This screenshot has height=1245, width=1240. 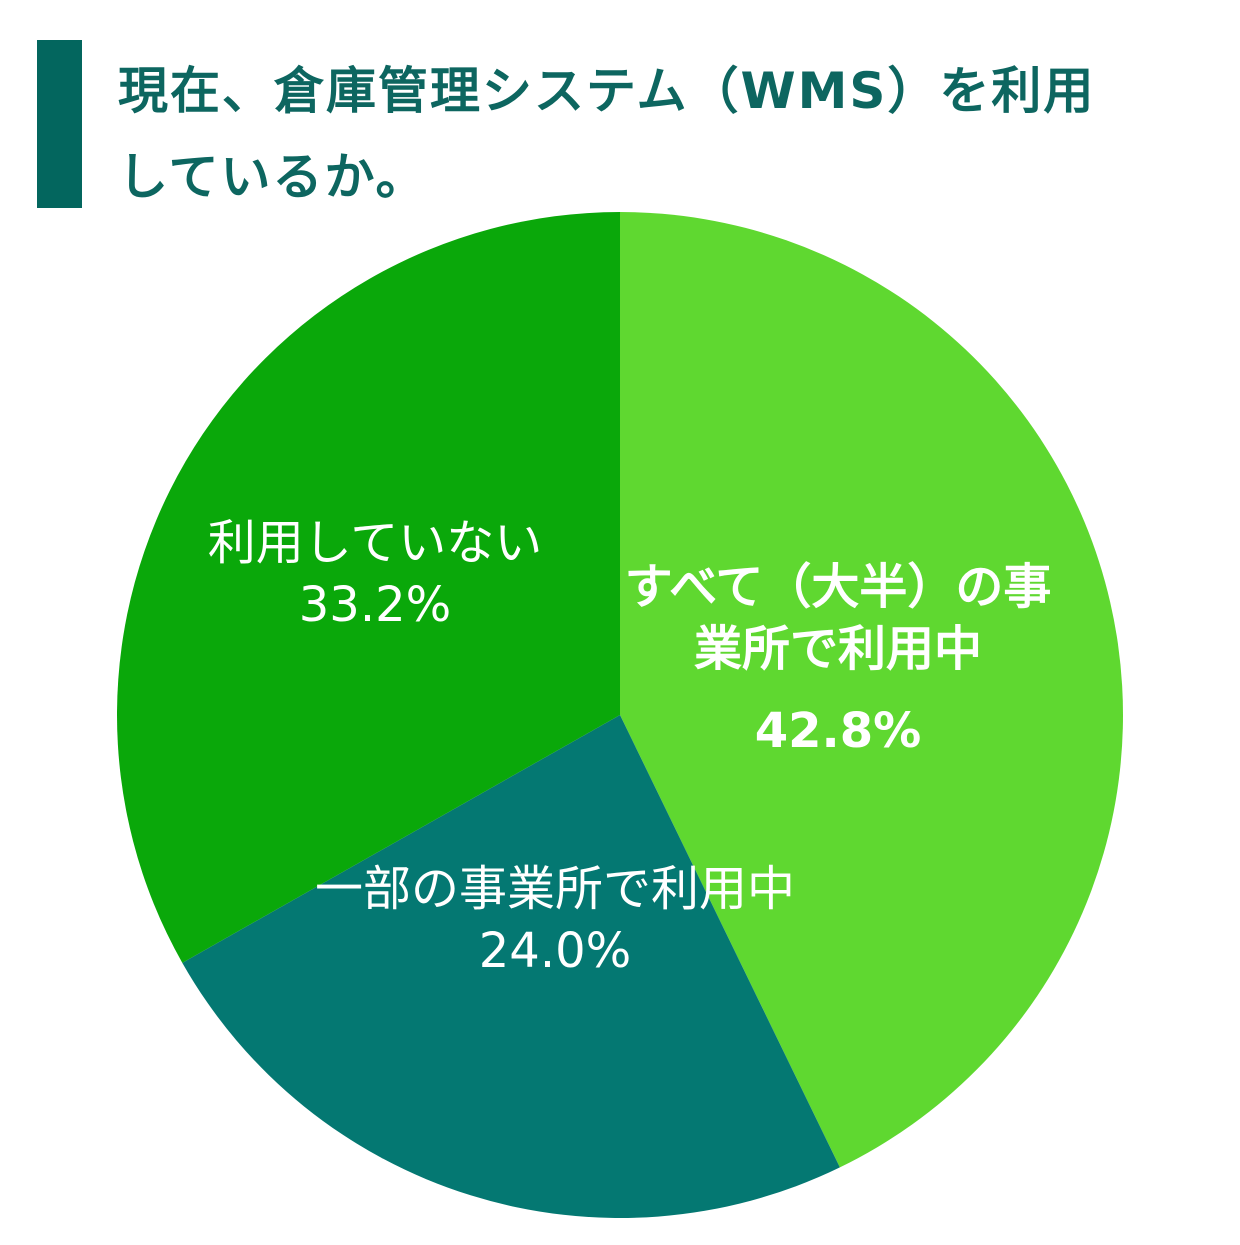 What do you see at coordinates (838, 618) in the screenshot?
I see `slice-label: すべて（大半）の事業所で利用中` at bounding box center [838, 618].